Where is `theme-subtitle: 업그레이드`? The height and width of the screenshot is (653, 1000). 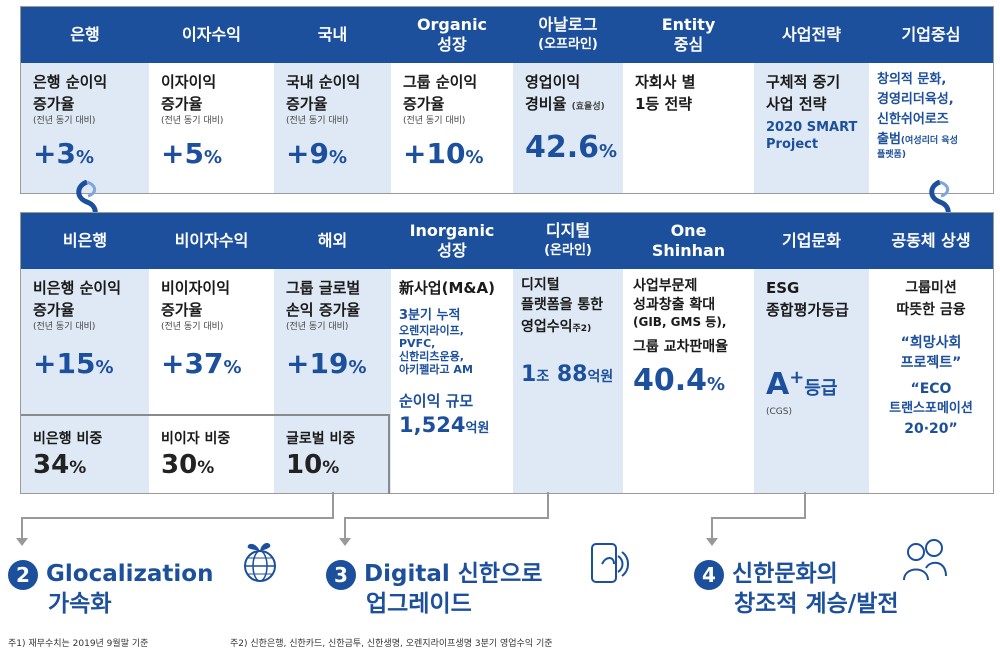 theme-subtitle: 업그레이드 is located at coordinates (419, 604).